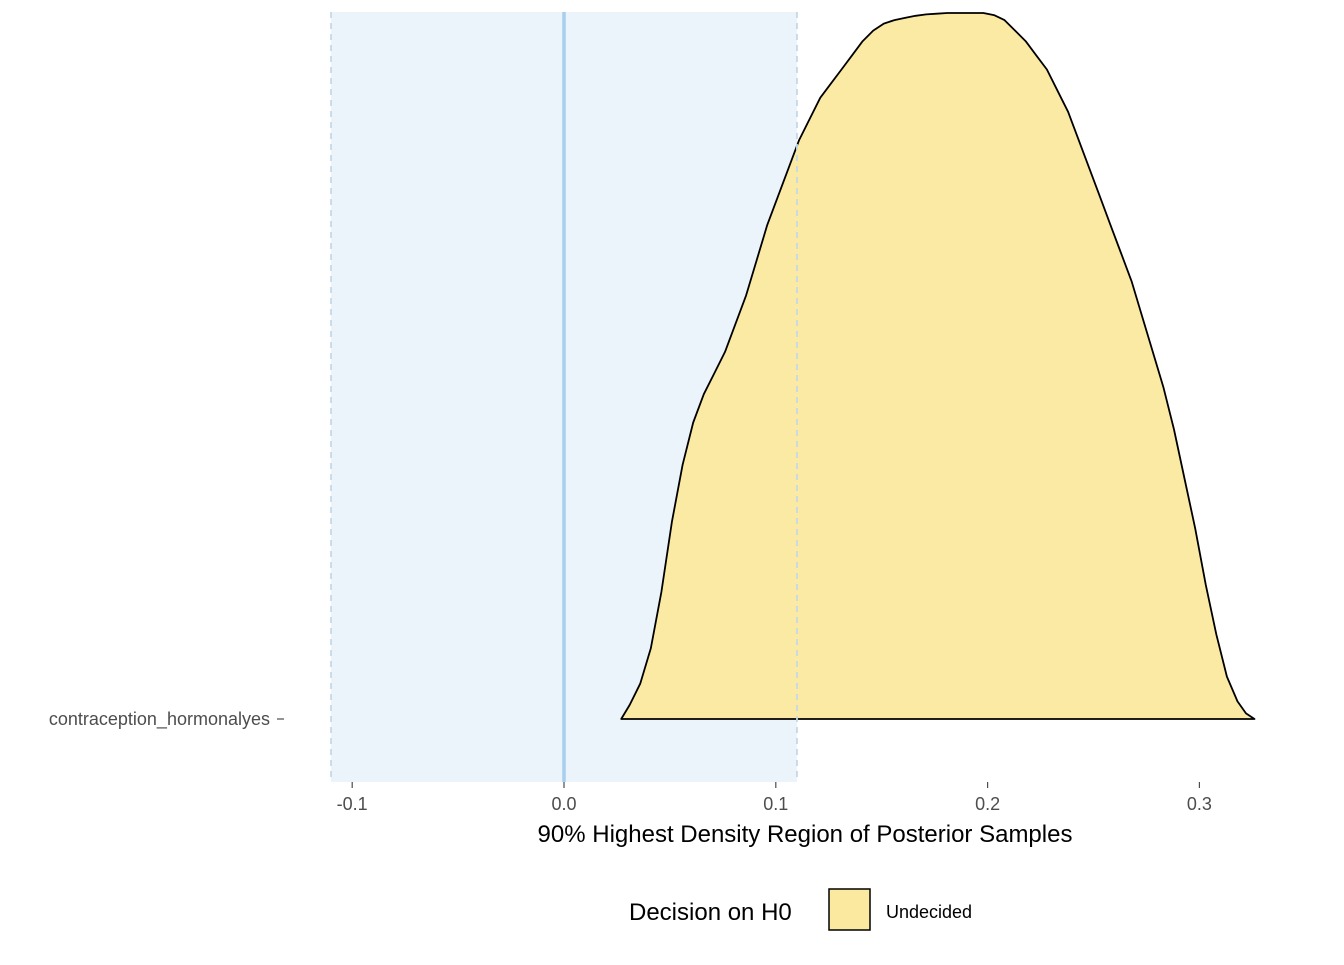 The width and height of the screenshot is (1344, 965). Describe the element at coordinates (1199, 804) in the screenshot. I see `x-tick-label: 0.3` at that location.